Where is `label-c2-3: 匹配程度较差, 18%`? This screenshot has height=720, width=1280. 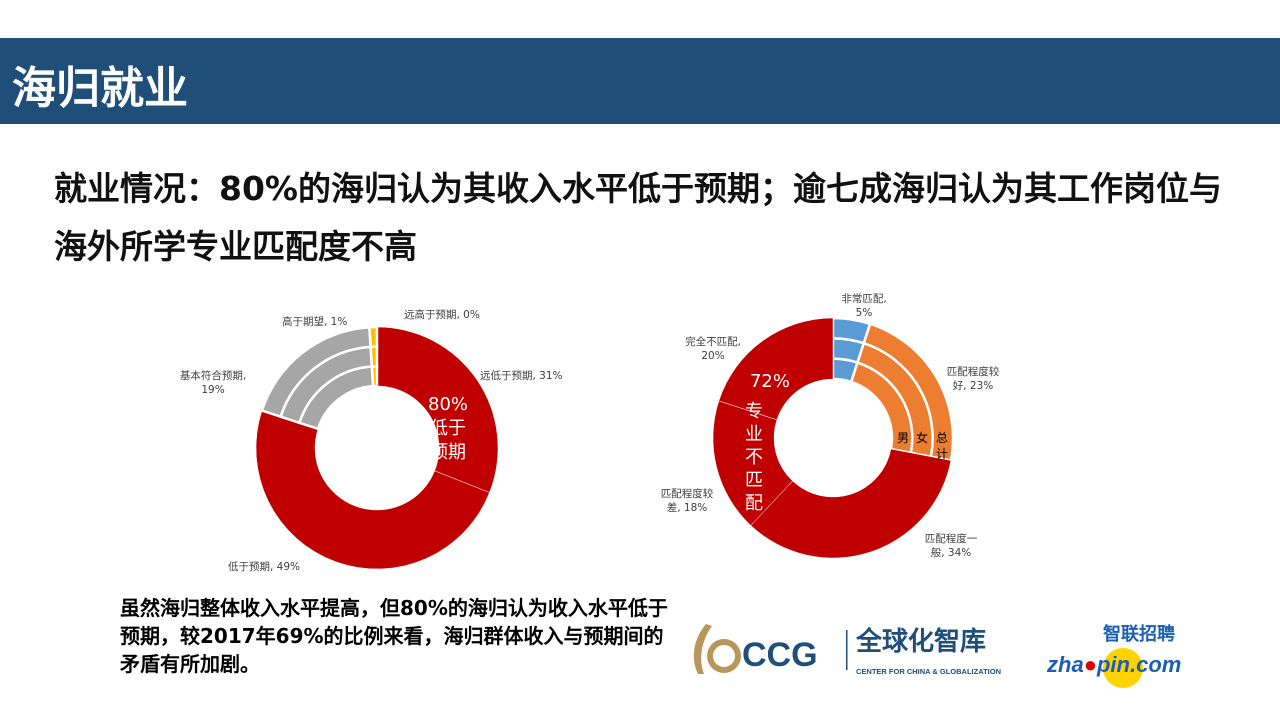
label-c2-3: 匹配程度较差, 18% is located at coordinates (687, 501).